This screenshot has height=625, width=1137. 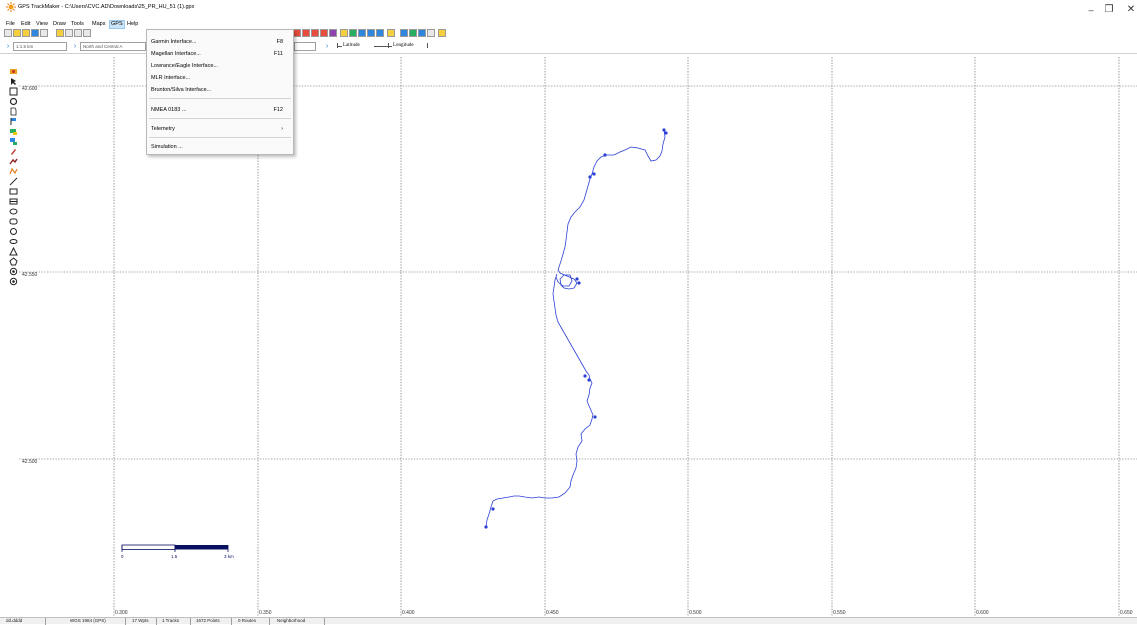 What do you see at coordinates (17, 33) in the screenshot?
I see `open-folder-icon` at bounding box center [17, 33].